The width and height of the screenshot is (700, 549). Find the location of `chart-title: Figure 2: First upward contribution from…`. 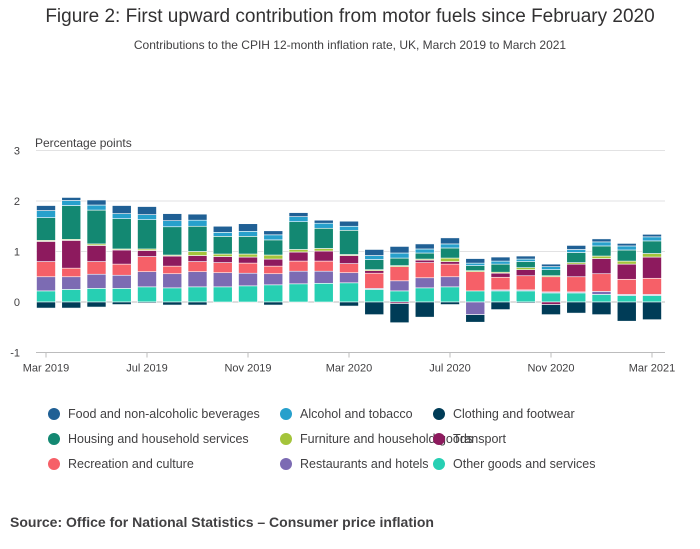

chart-title: Figure 2: First upward contribution from… is located at coordinates (350, 16).